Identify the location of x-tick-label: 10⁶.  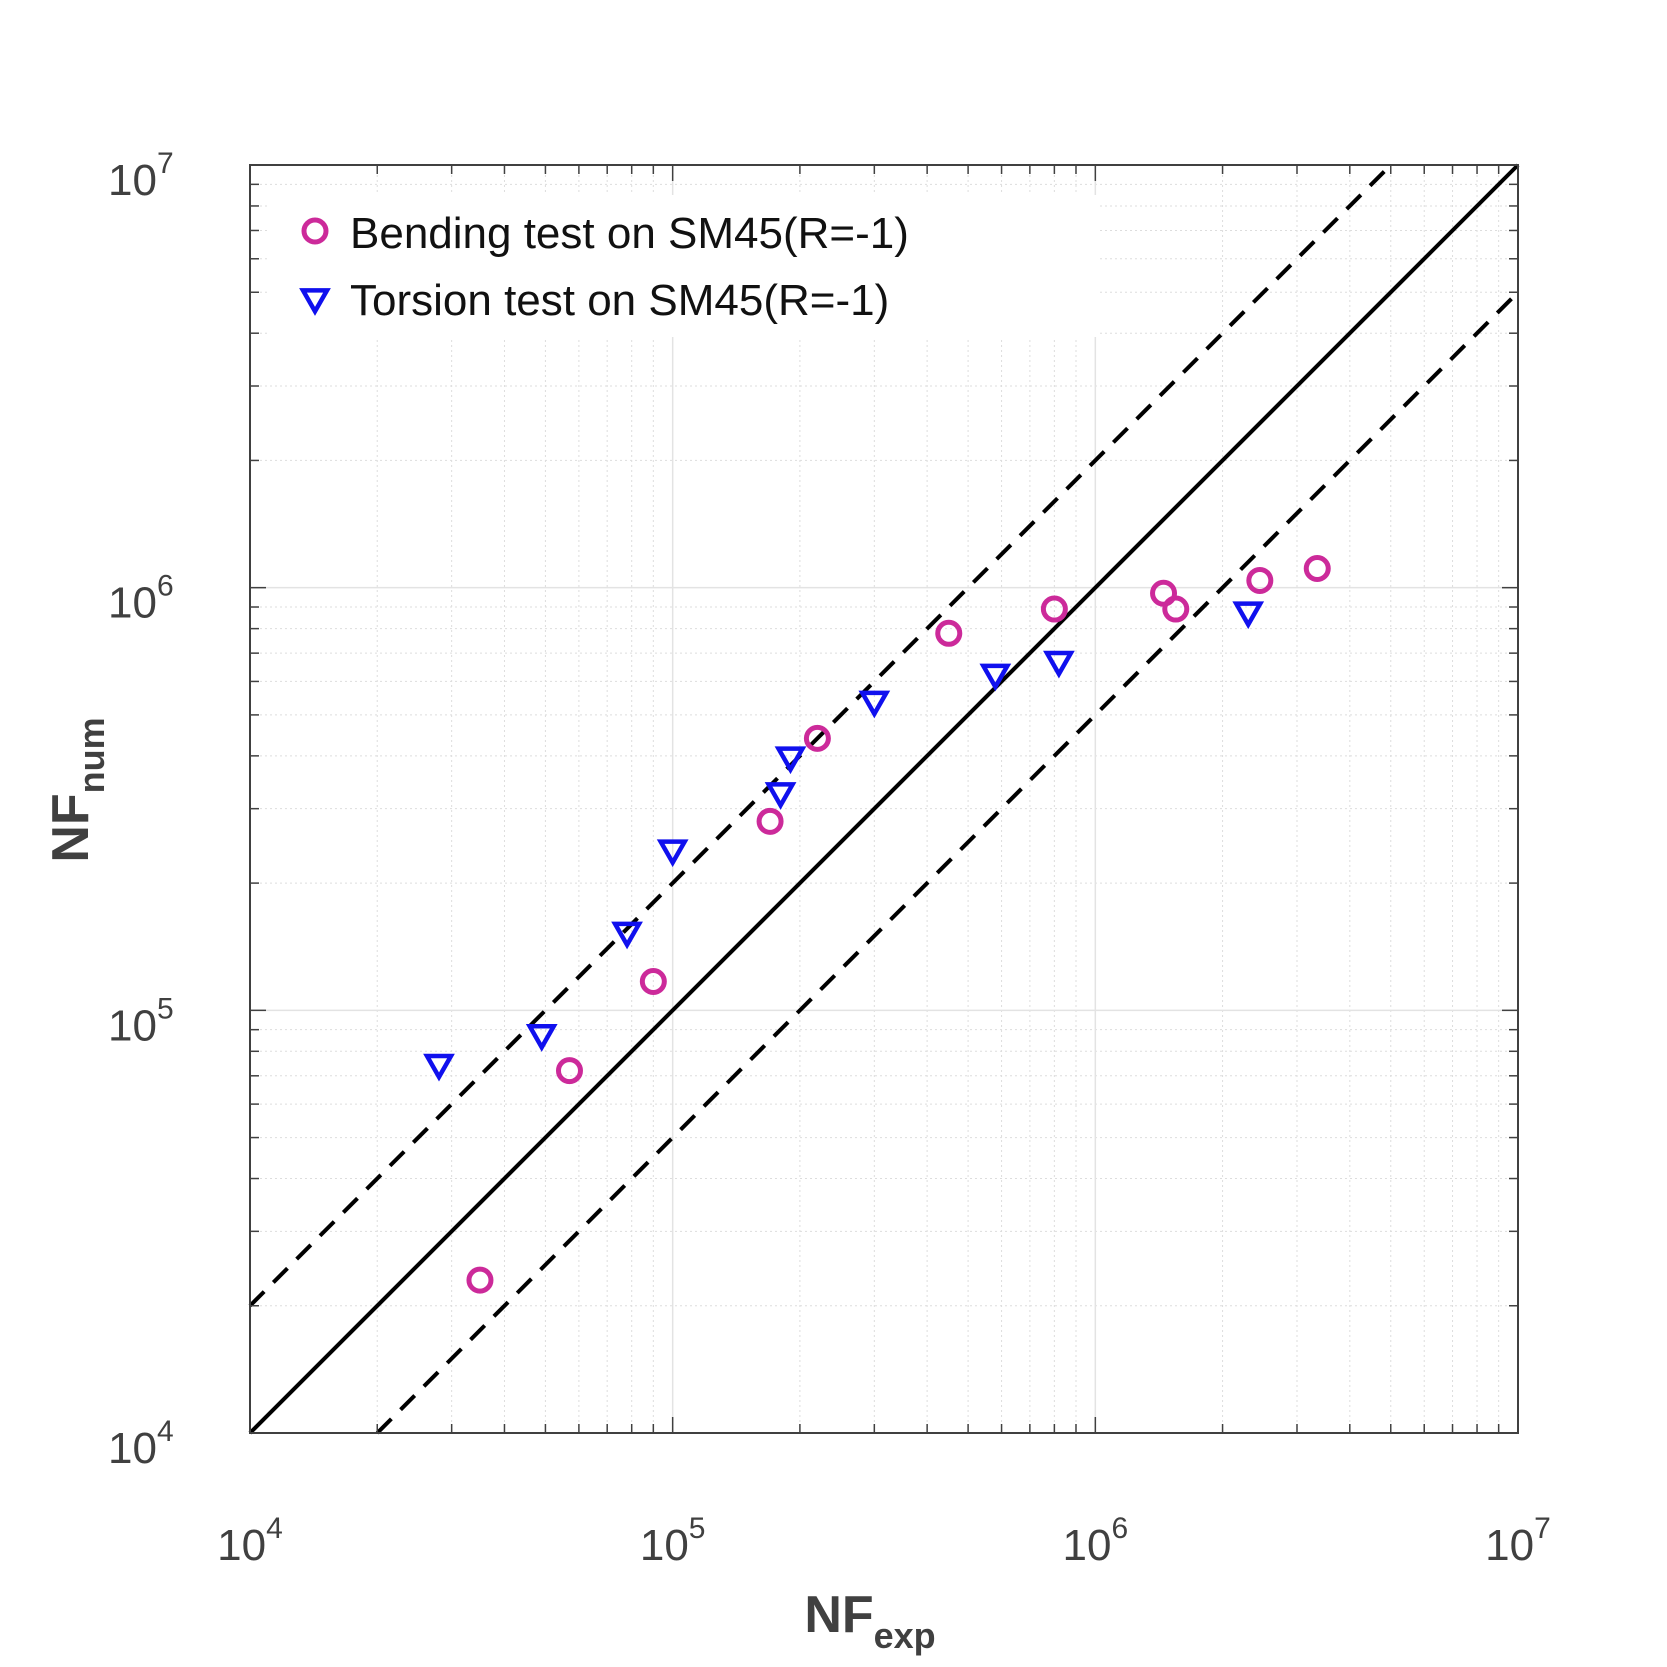
(1096, 1541).